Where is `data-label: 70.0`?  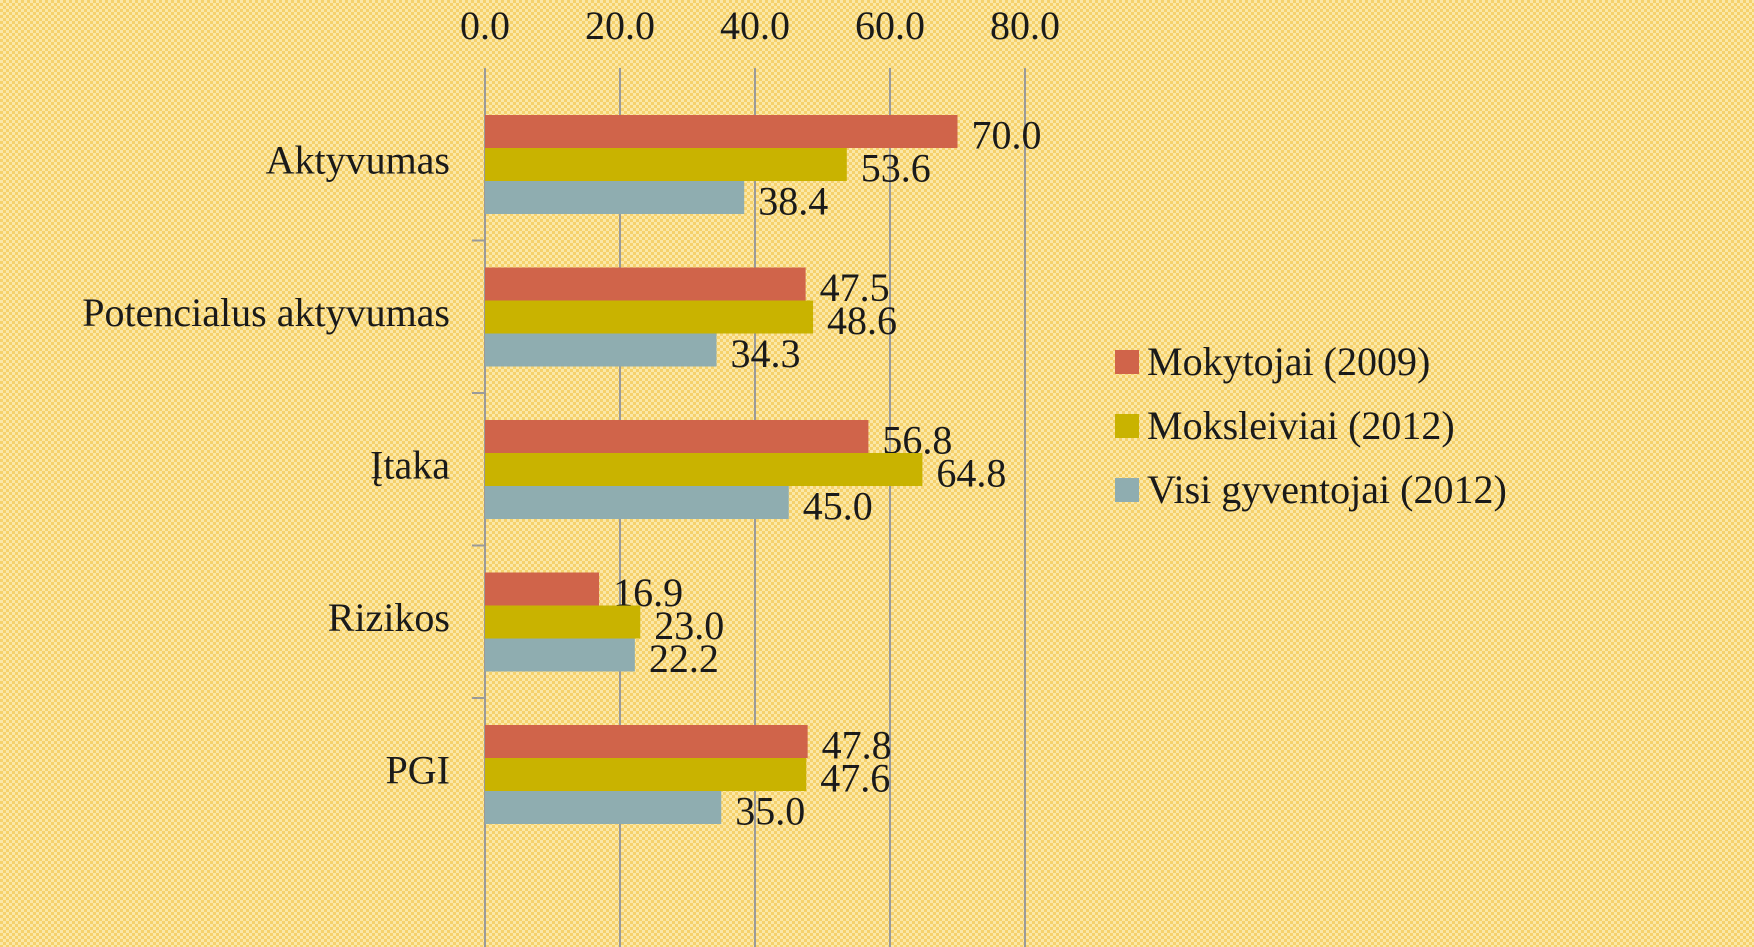 data-label: 70.0 is located at coordinates (1007, 135).